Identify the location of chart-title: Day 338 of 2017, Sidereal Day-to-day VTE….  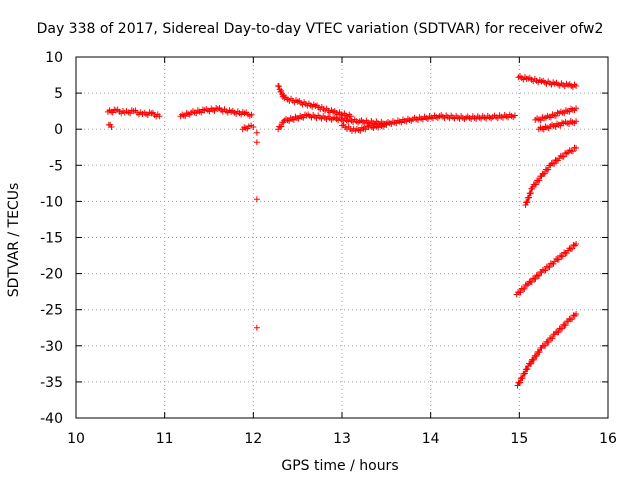
(320, 29).